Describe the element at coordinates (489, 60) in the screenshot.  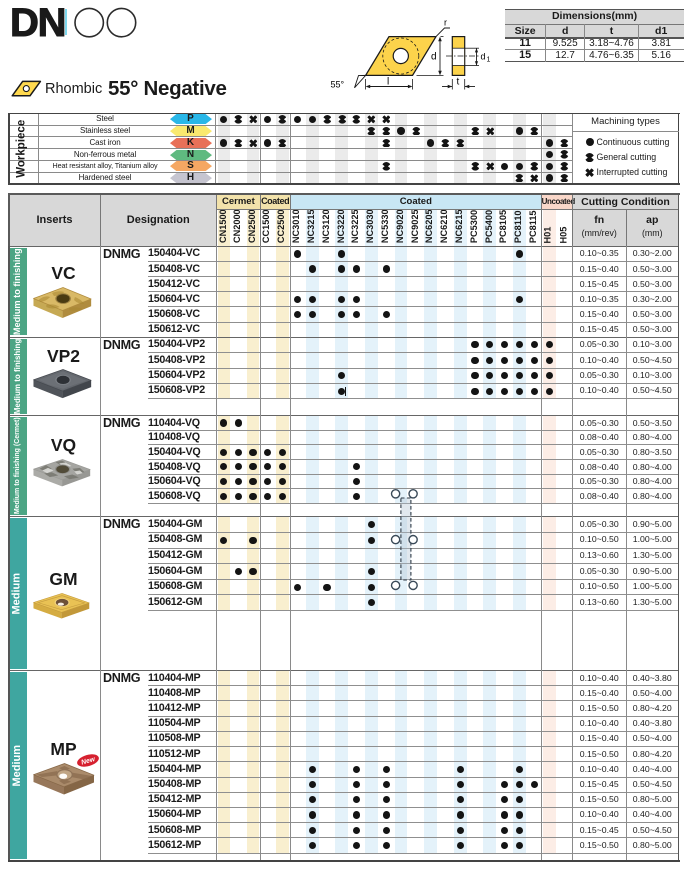
I see `svg-text: 1` at that location.